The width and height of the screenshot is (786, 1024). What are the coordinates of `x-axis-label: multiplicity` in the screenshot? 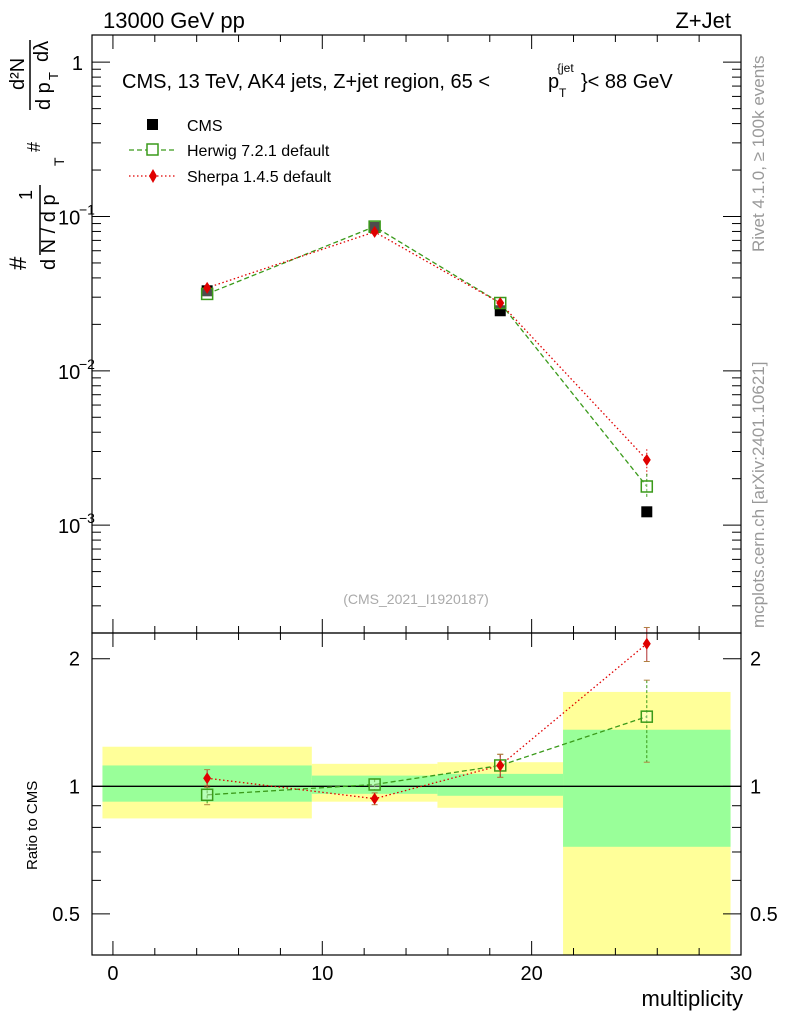 It's located at (692, 998).